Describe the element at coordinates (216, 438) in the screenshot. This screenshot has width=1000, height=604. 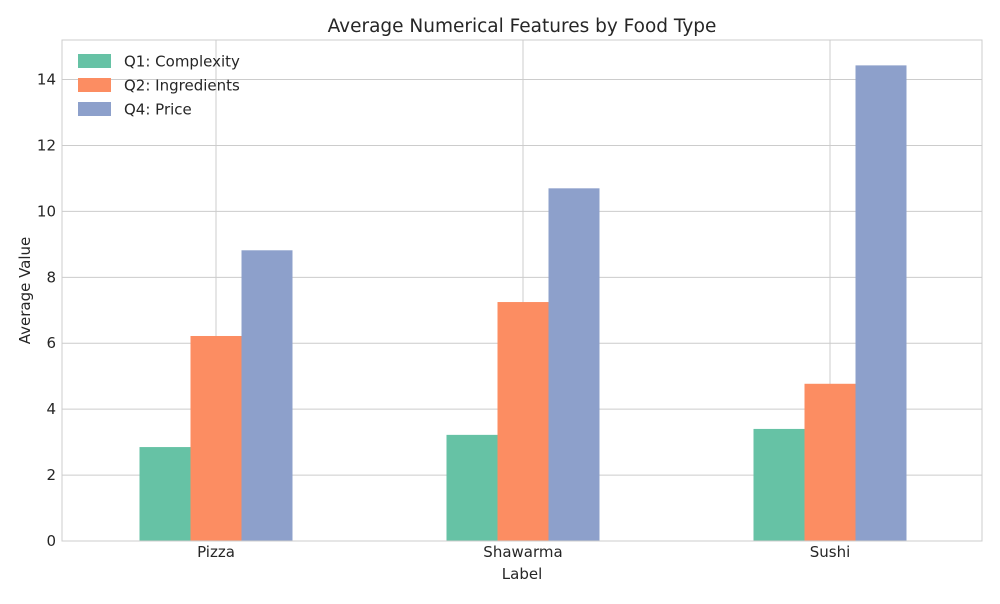
I see `bar-q2-ingredients-pizza` at that location.